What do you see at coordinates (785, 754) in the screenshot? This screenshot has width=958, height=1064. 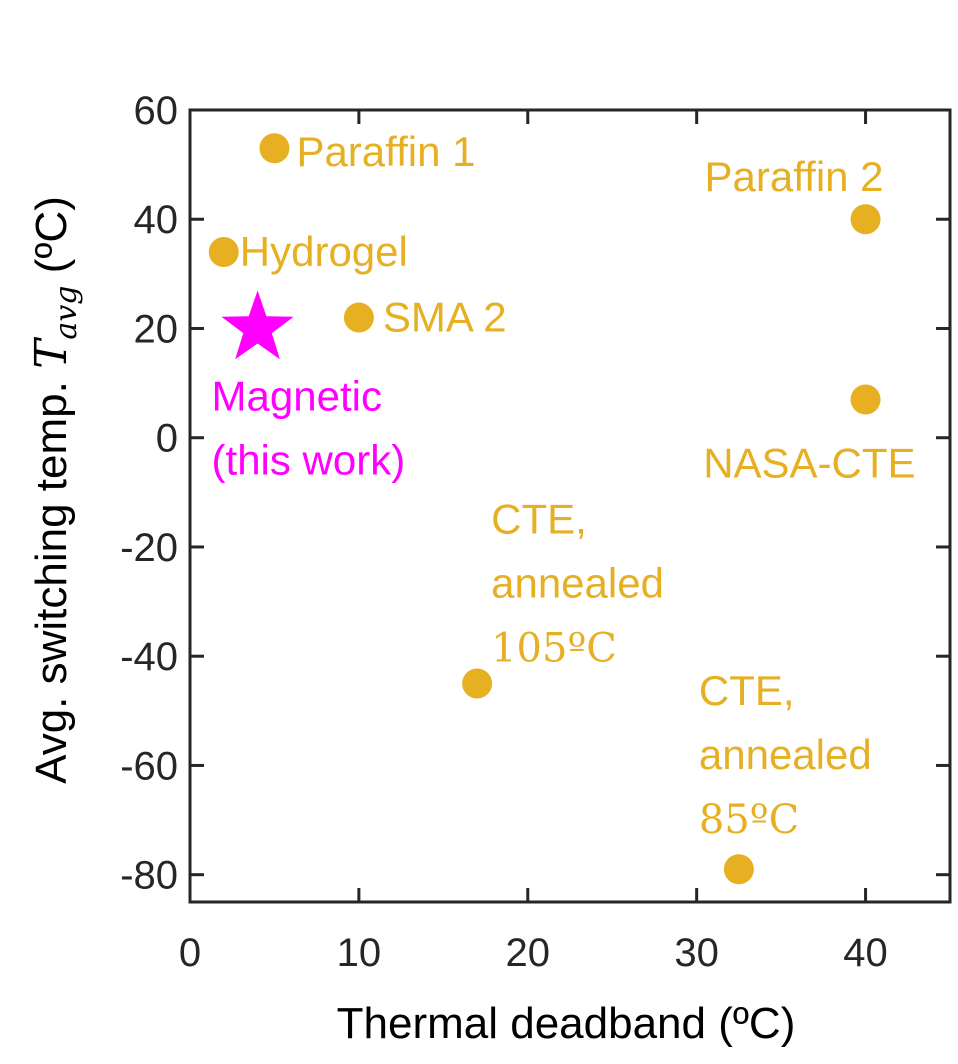 I see `point-cte-85-label-1: annealed` at bounding box center [785, 754].